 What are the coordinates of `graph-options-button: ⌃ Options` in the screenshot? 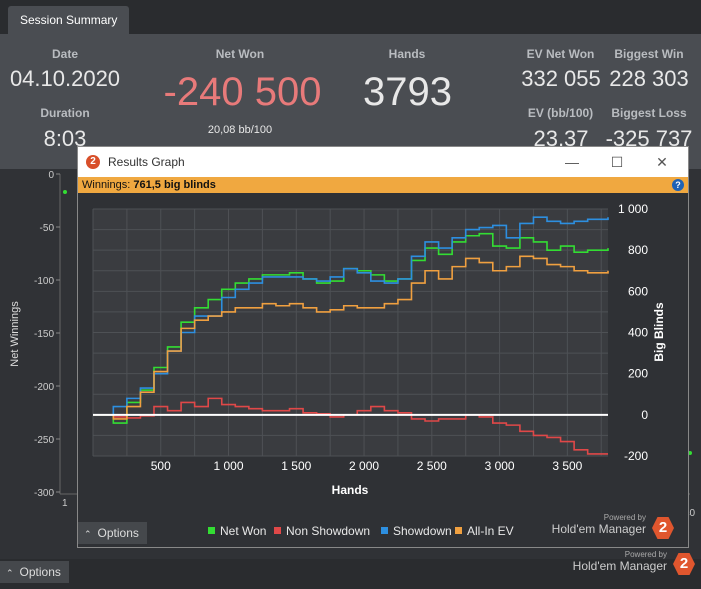 It's located at (112, 533).